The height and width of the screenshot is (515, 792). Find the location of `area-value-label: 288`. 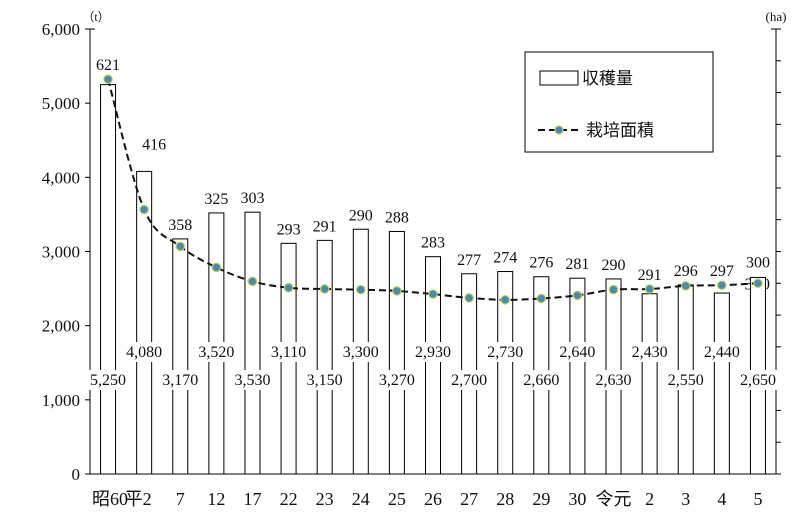

area-value-label: 288 is located at coordinates (397, 217).